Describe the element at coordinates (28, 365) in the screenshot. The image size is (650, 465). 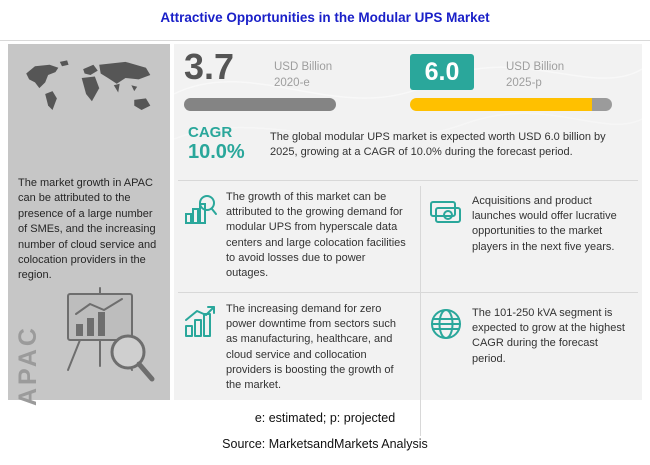
I see `region-label: APAC` at that location.